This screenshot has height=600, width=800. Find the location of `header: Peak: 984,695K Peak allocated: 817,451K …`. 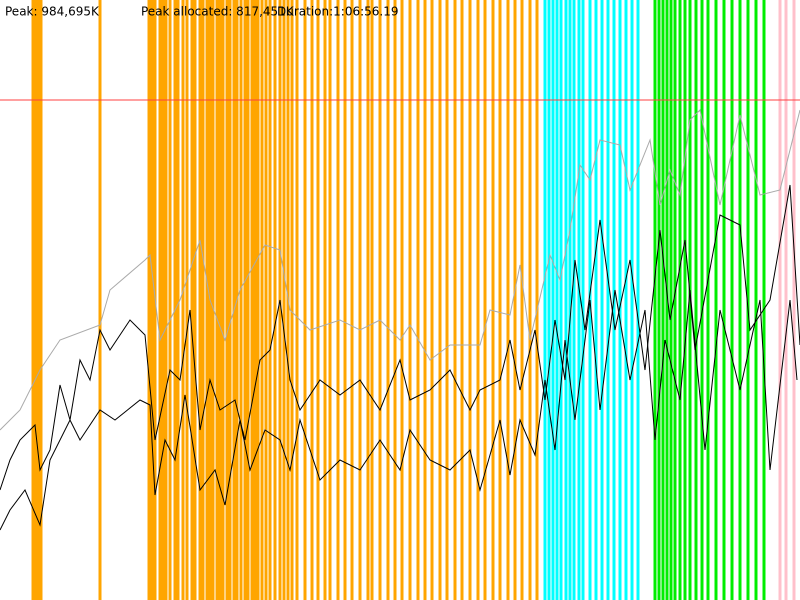

header: Peak: 984,695K Peak allocated: 817,451K … is located at coordinates (202, 12).